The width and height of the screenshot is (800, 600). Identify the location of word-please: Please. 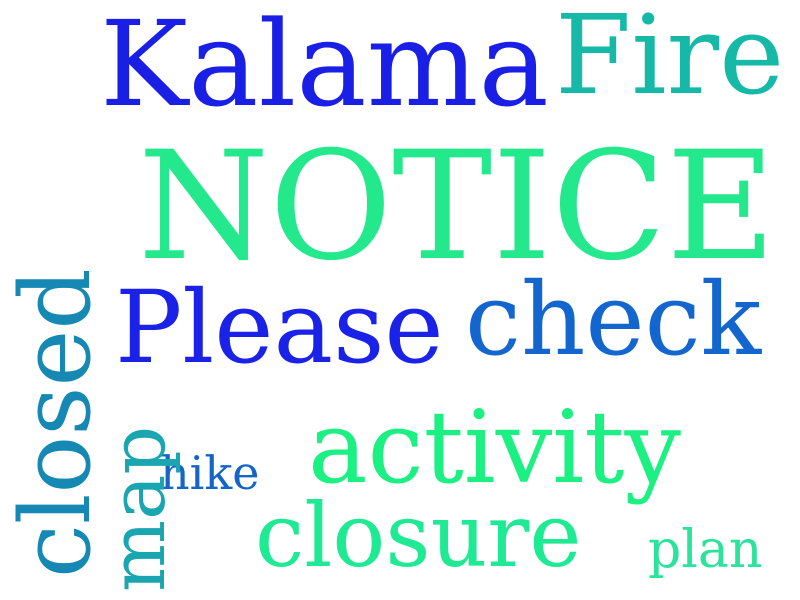
(279, 327).